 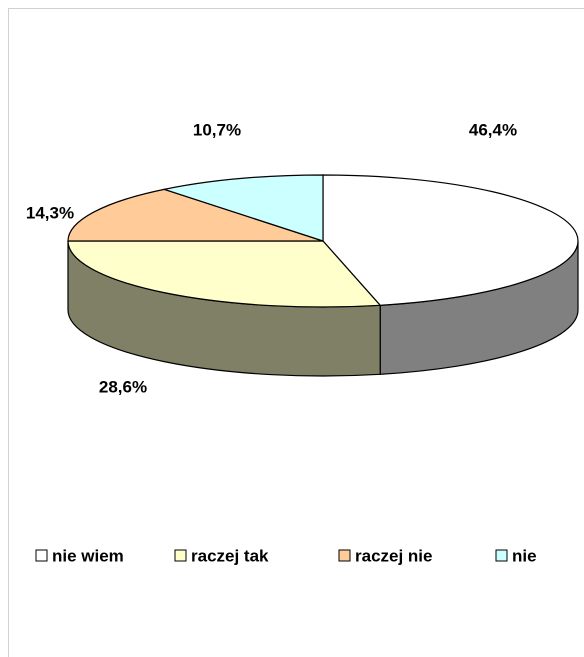 I want to click on data-label: 46,4%, so click(x=493, y=129).